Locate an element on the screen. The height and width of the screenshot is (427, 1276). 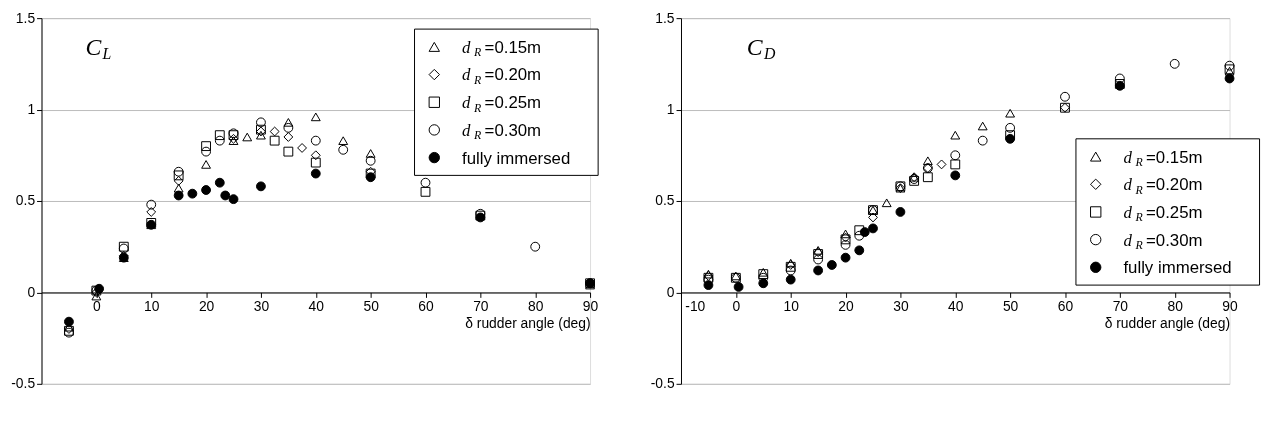
x-tick-label: -10 is located at coordinates (695, 305).